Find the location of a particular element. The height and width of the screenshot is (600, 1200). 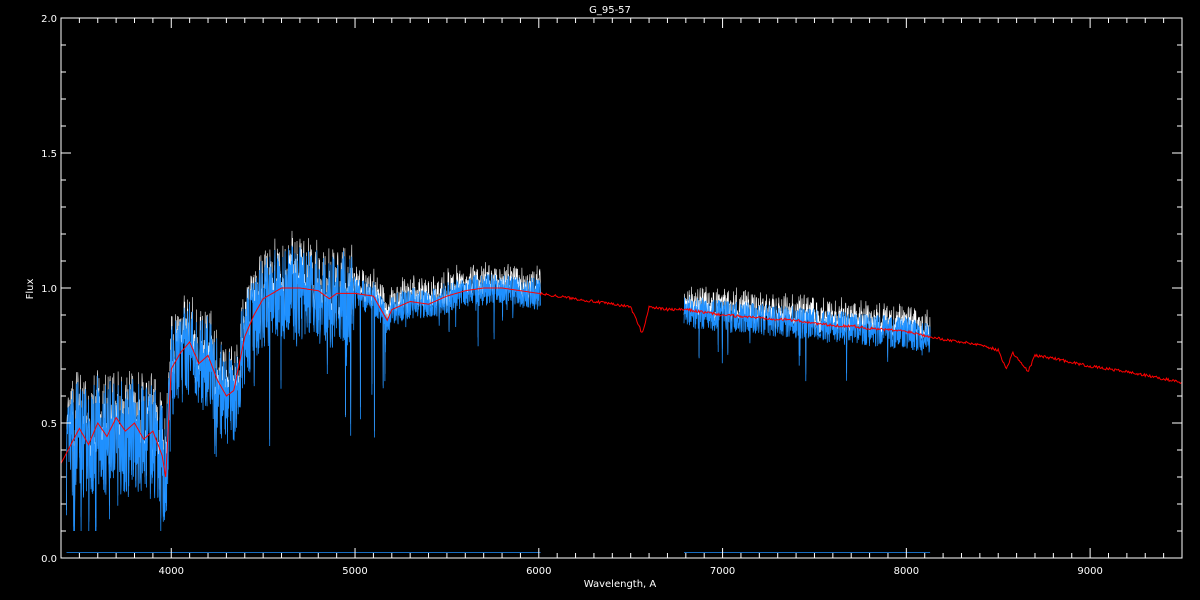

x-tick-label: 9000 is located at coordinates (1089, 571).